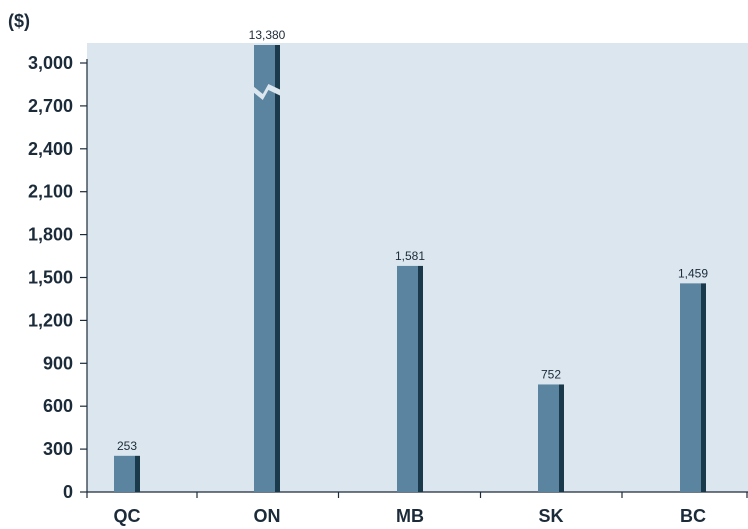 The height and width of the screenshot is (529, 748). What do you see at coordinates (267, 92) in the screenshot?
I see `axis-break-mark` at bounding box center [267, 92].